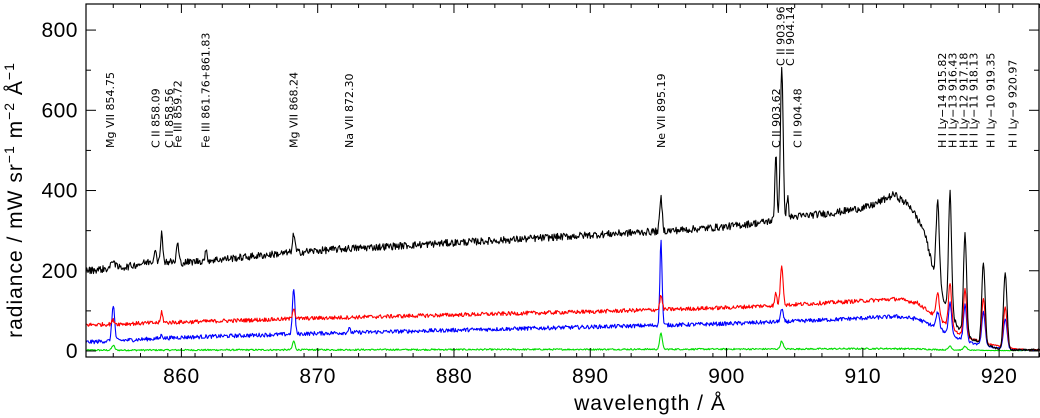 This screenshot has width=1040, height=418. What do you see at coordinates (59, 110) in the screenshot?
I see `y-tick-label: 600` at bounding box center [59, 110].